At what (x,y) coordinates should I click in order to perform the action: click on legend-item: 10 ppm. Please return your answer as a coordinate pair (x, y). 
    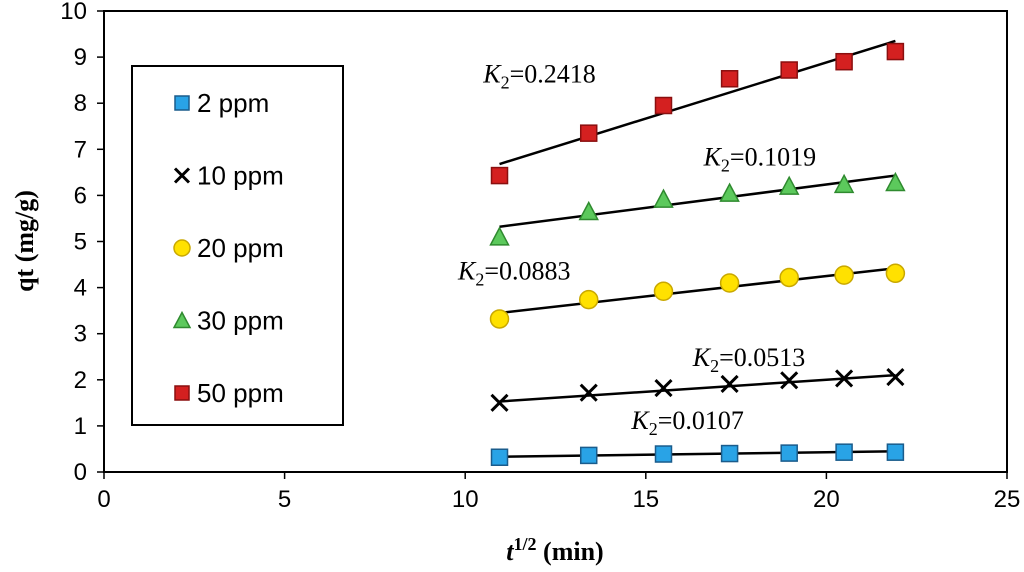
    Looking at the image, I should click on (228, 176).